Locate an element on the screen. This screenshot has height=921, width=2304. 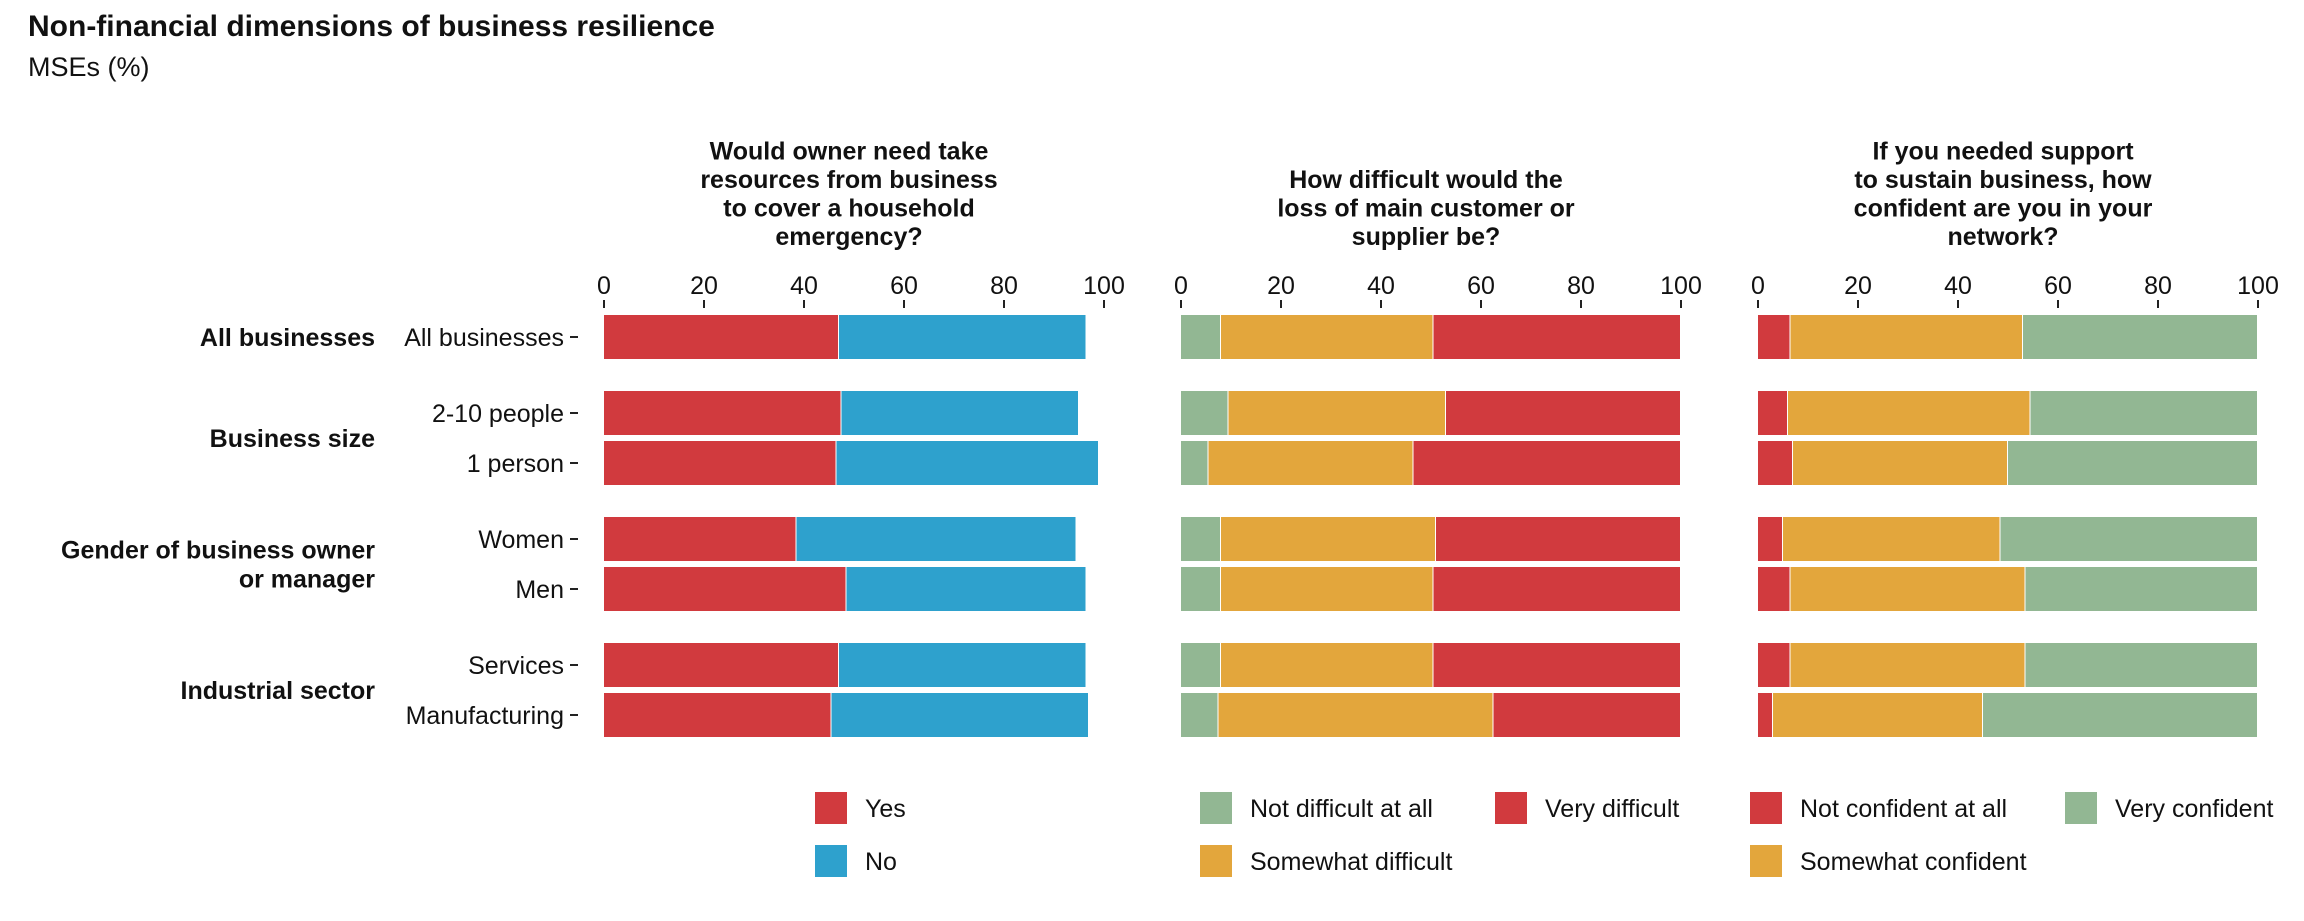
legend-label: Yes is located at coordinates (885, 809).